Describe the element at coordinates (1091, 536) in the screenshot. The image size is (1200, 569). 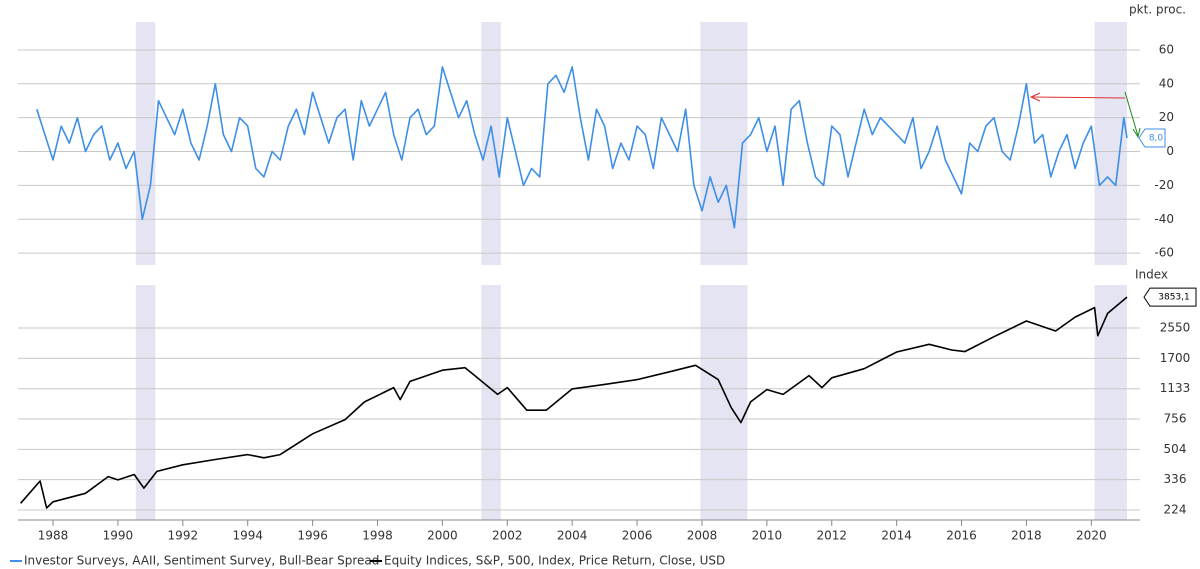
I see `x-tick-label: 2020` at that location.